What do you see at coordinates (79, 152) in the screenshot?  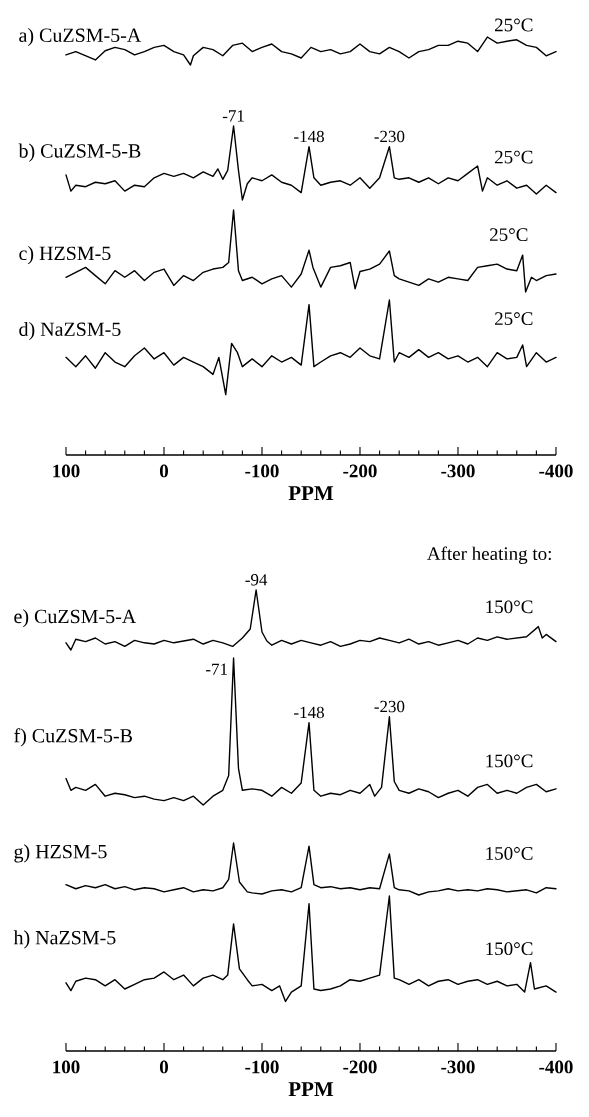 I see `series-label: b) CuZSM-5-B` at bounding box center [79, 152].